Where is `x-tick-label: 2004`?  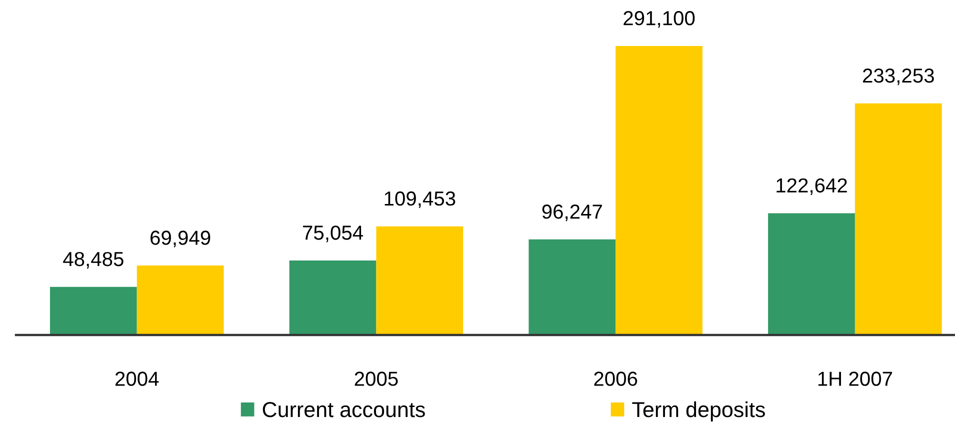
x-tick-label: 2004 is located at coordinates (137, 379).